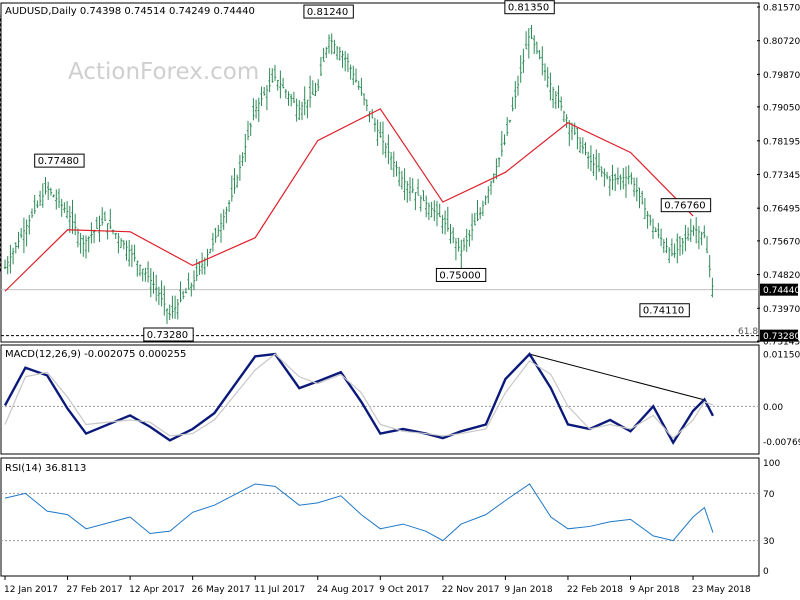 This screenshot has height=600, width=800. I want to click on macd-trendline, so click(616, 376).